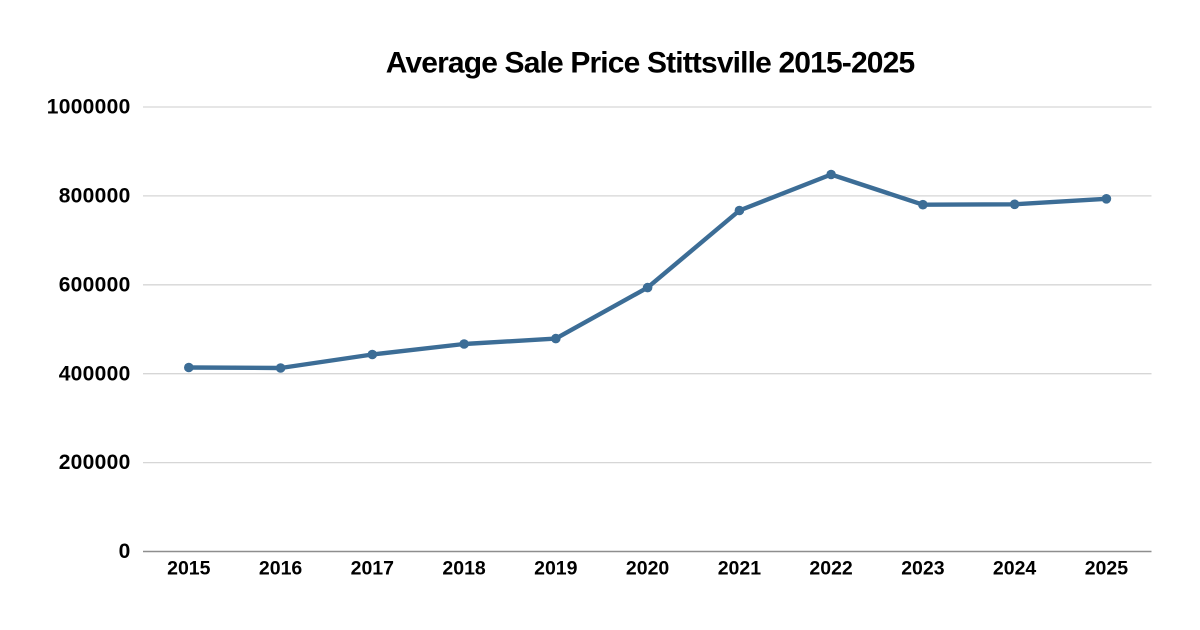 Image resolution: width=1200 pixels, height=630 pixels. What do you see at coordinates (372, 569) in the screenshot?
I see `svg-text: 2017` at bounding box center [372, 569].